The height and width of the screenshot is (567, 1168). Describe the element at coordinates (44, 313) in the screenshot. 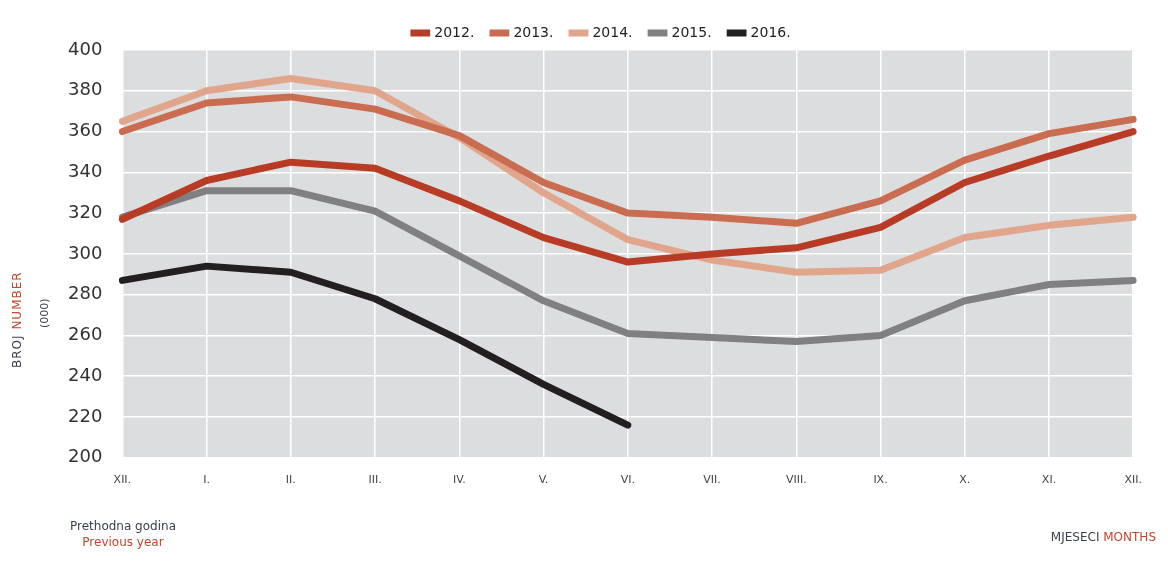

I see `text: (000)` at that location.